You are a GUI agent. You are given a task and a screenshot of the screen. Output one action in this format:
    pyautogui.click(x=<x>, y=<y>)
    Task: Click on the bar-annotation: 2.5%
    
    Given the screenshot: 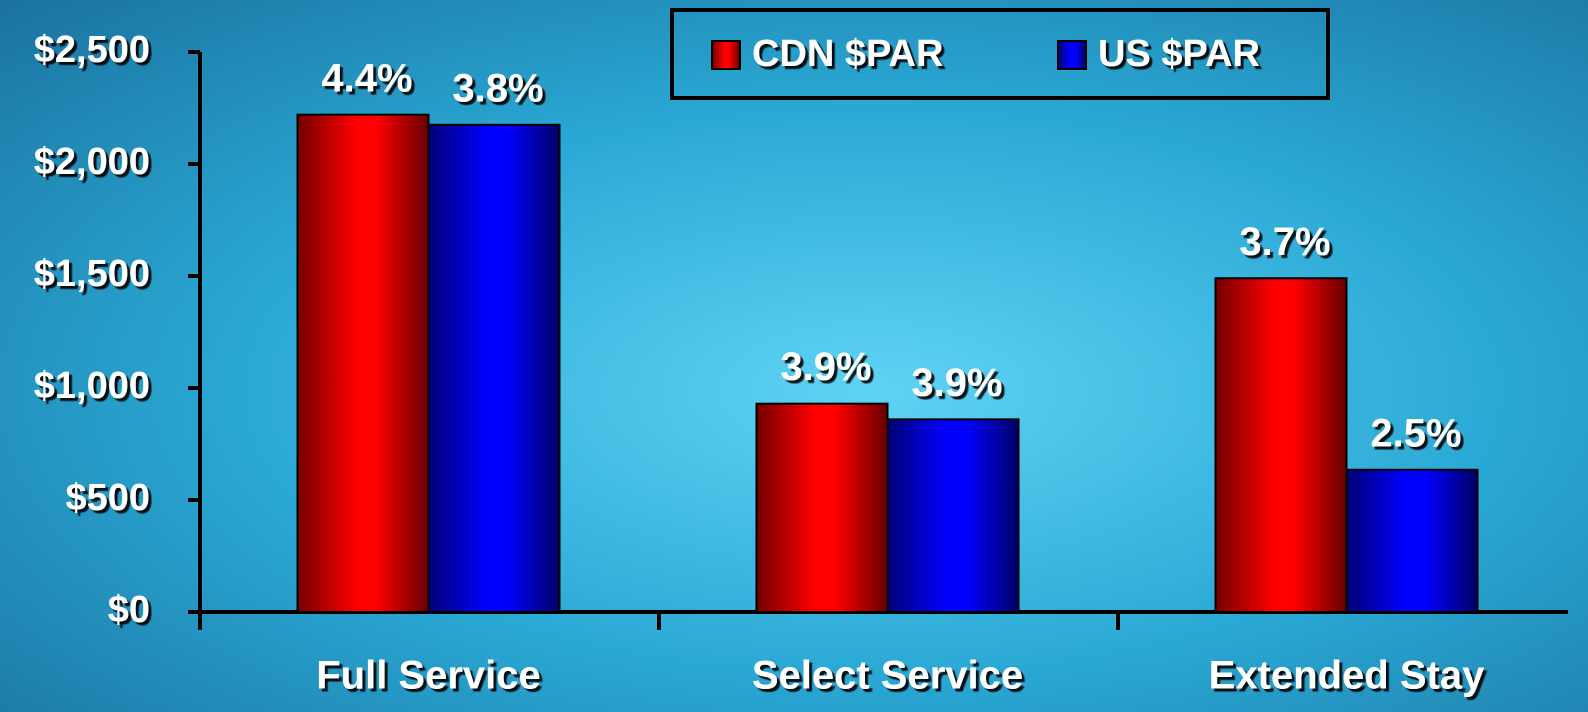 What is the action you would take?
    pyautogui.click(x=1415, y=433)
    